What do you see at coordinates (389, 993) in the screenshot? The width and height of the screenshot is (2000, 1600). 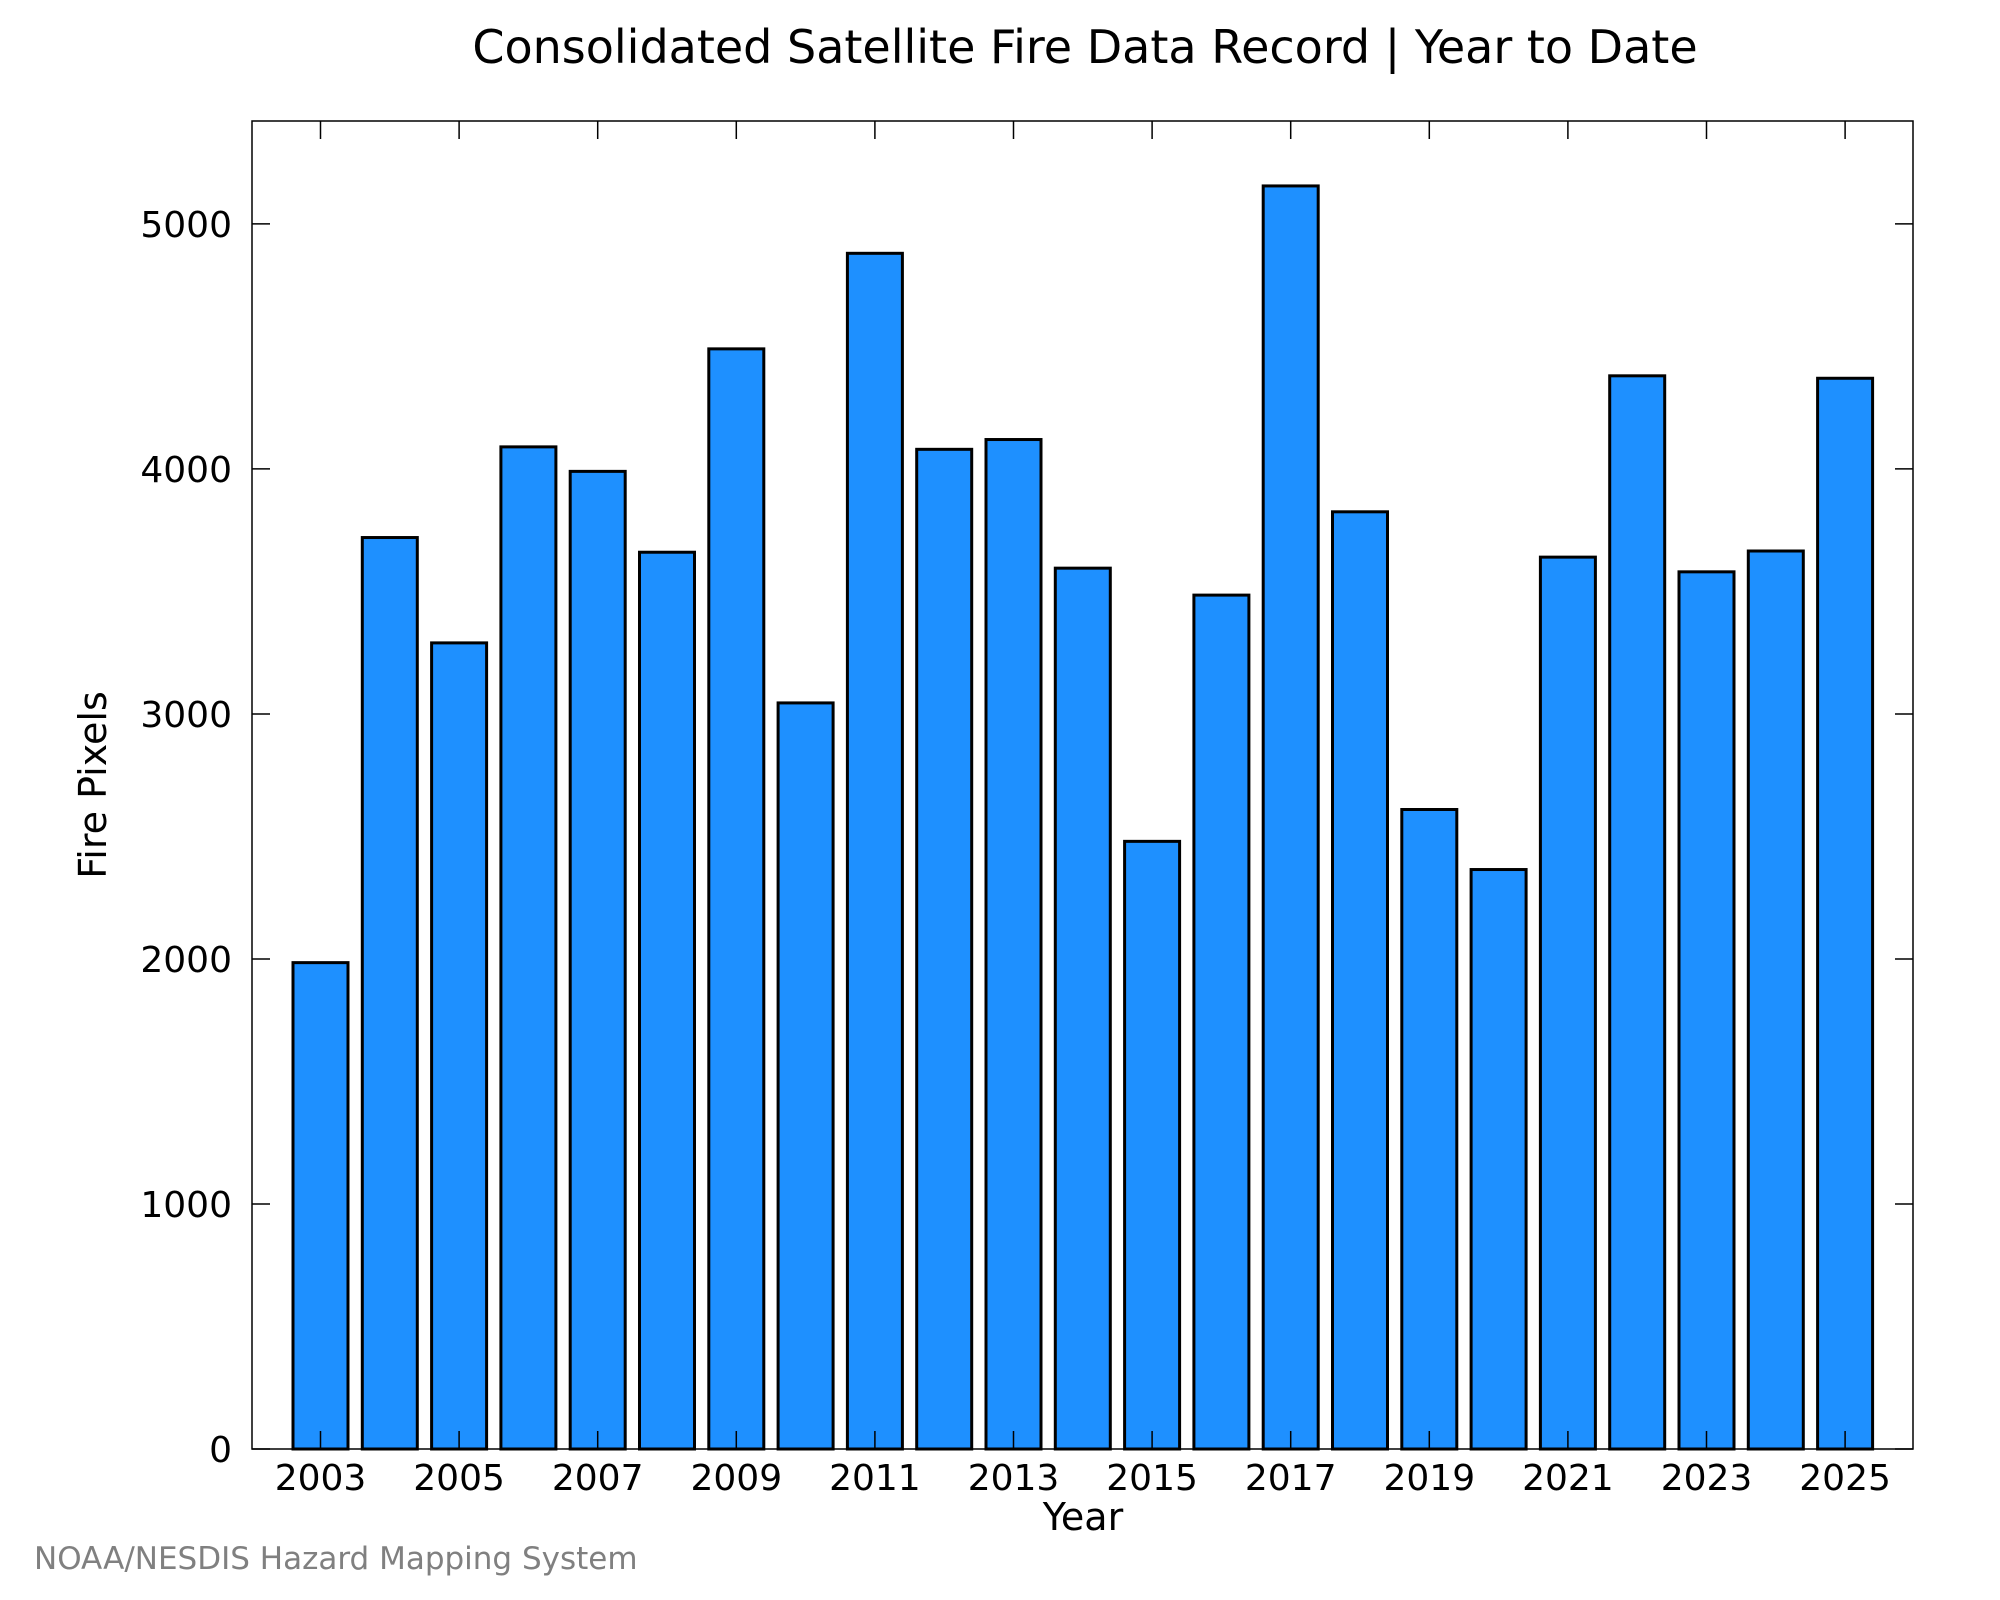 I see `bar-2004` at bounding box center [389, 993].